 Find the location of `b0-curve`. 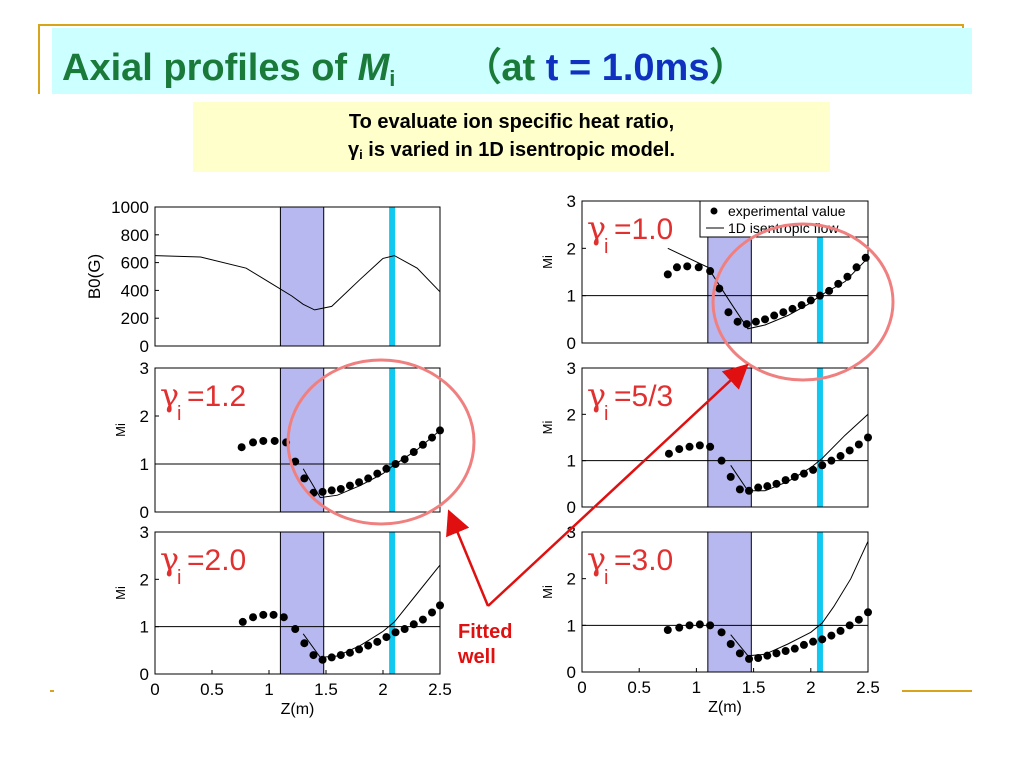

b0-curve is located at coordinates (297, 283).